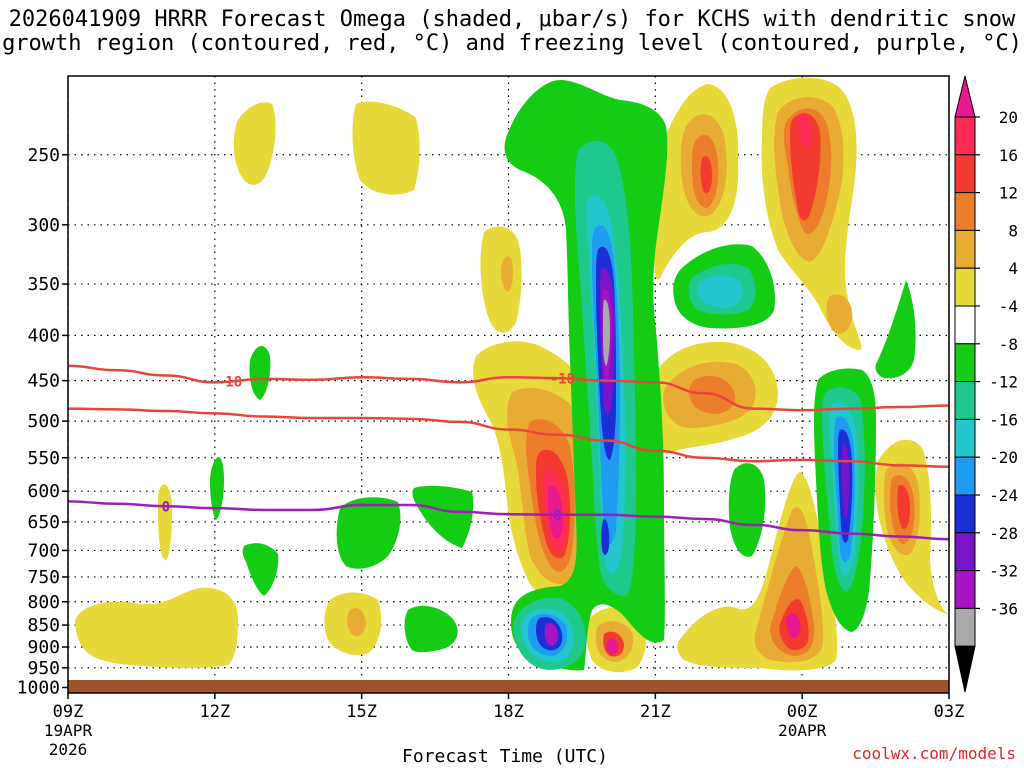 The width and height of the screenshot is (1024, 768). I want to click on y-tick-label: 950, so click(43, 668).